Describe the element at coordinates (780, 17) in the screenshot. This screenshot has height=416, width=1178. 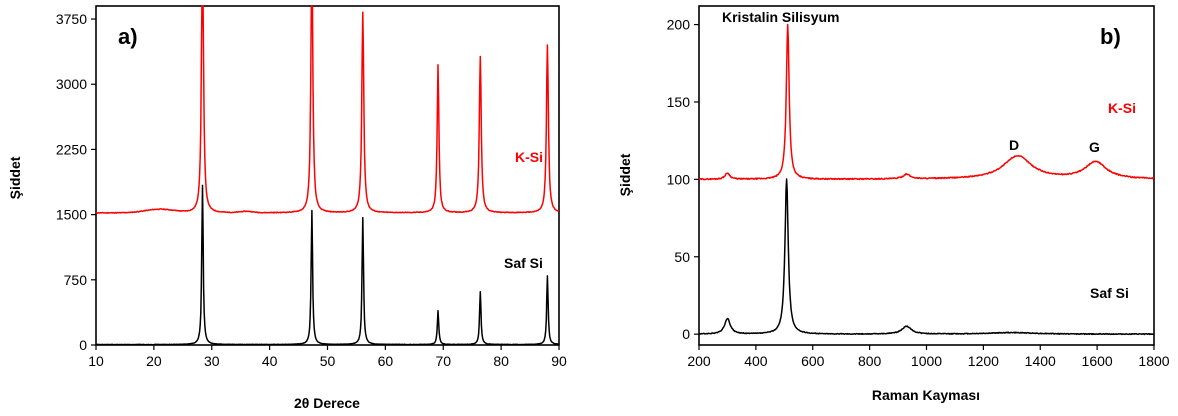
I see `annotation-kristalin-silisyum: Kristalin Silisyum` at that location.